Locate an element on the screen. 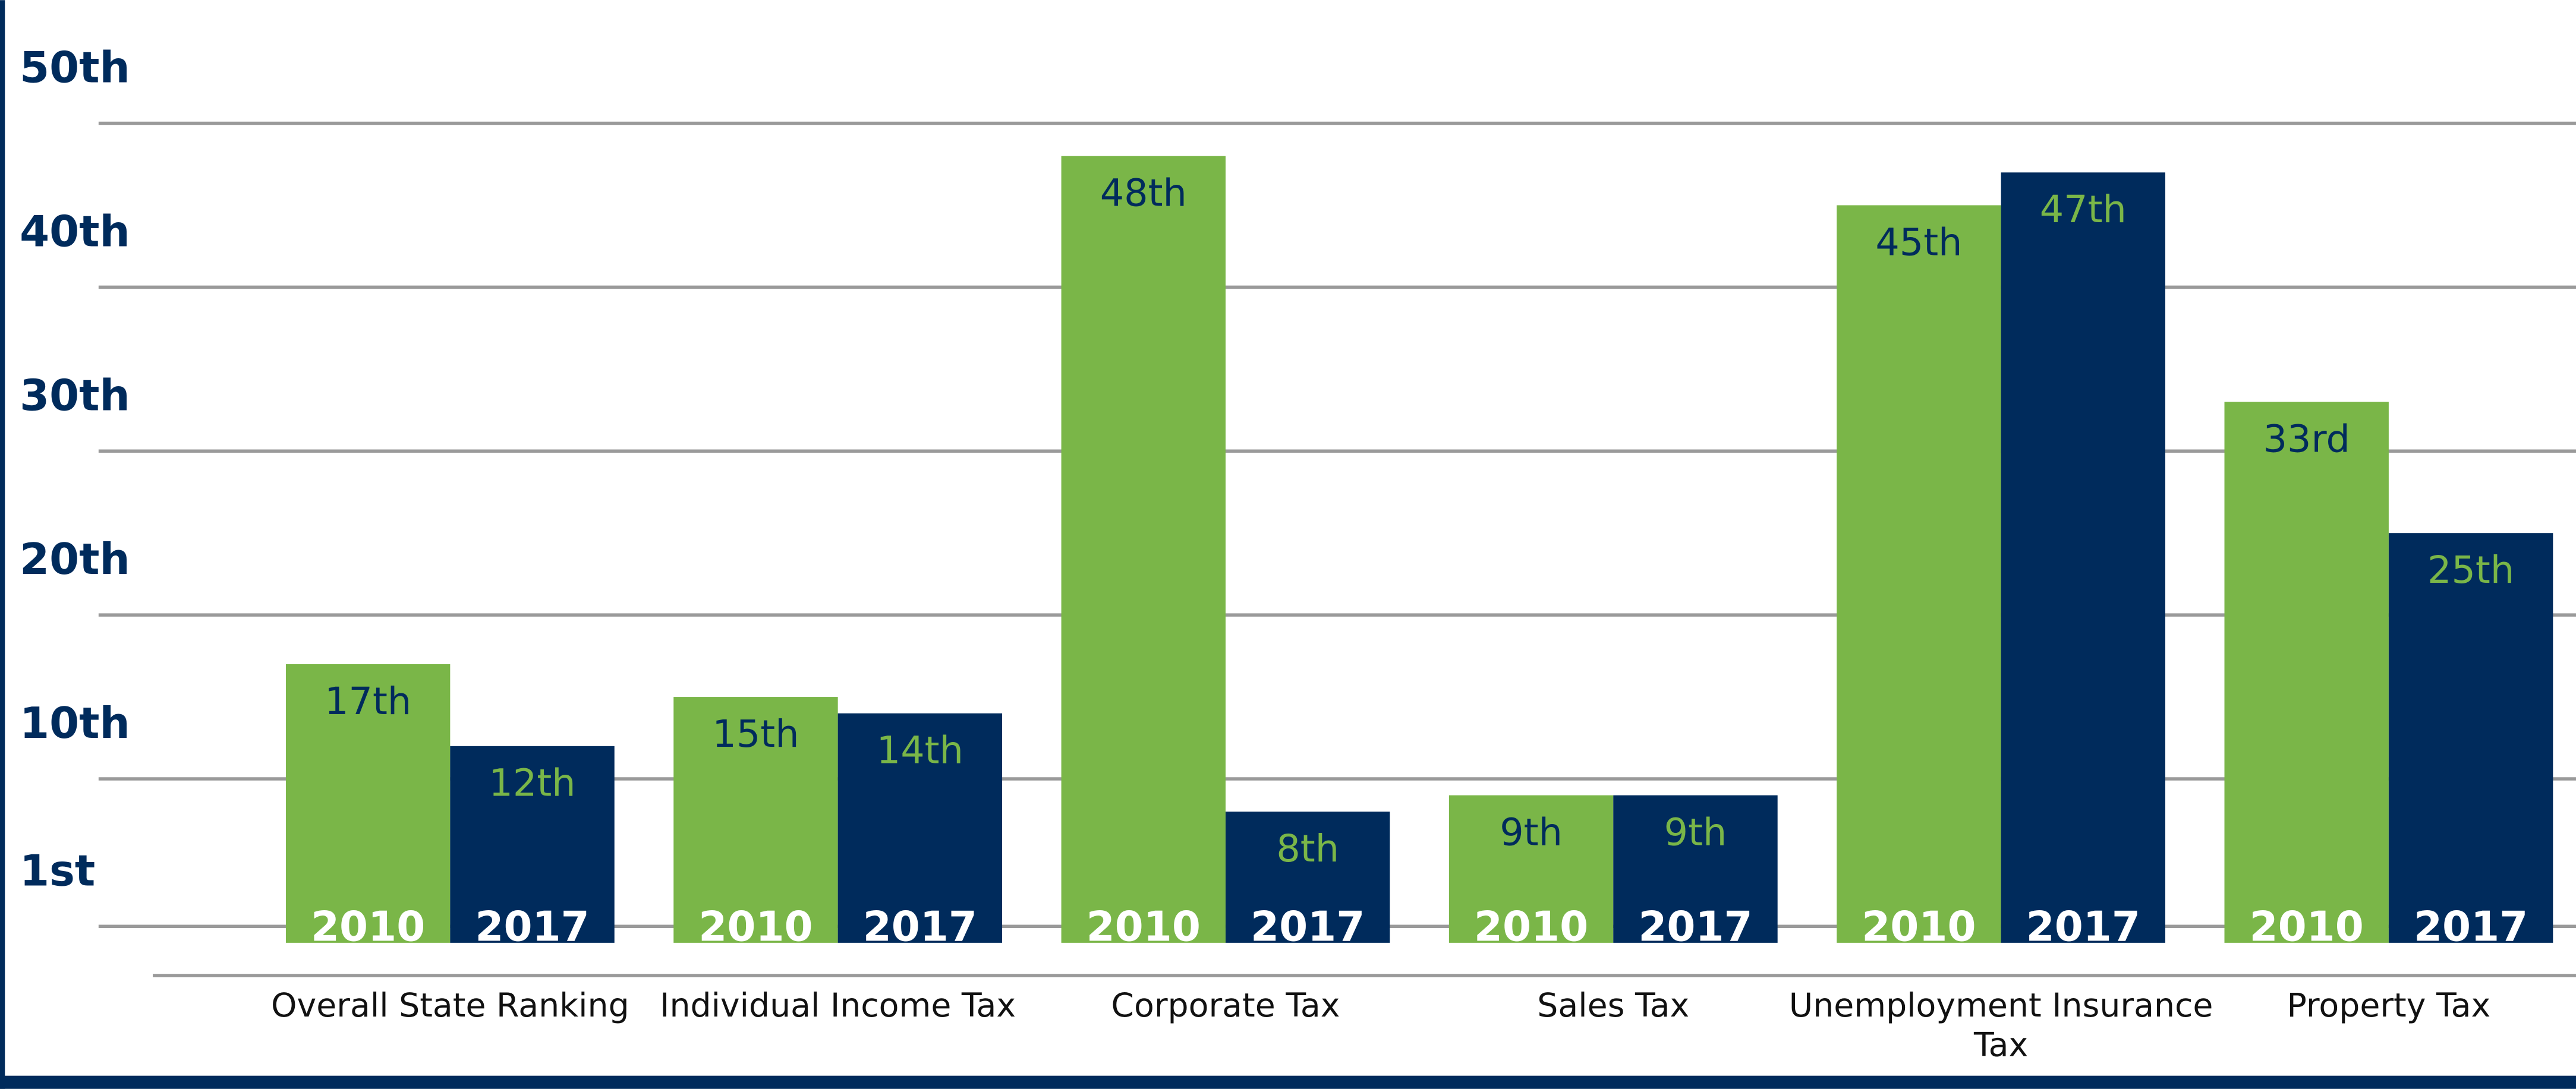 This screenshot has height=1089, width=2576. x-tick-label-box: Property Tax is located at coordinates (2389, 1005).